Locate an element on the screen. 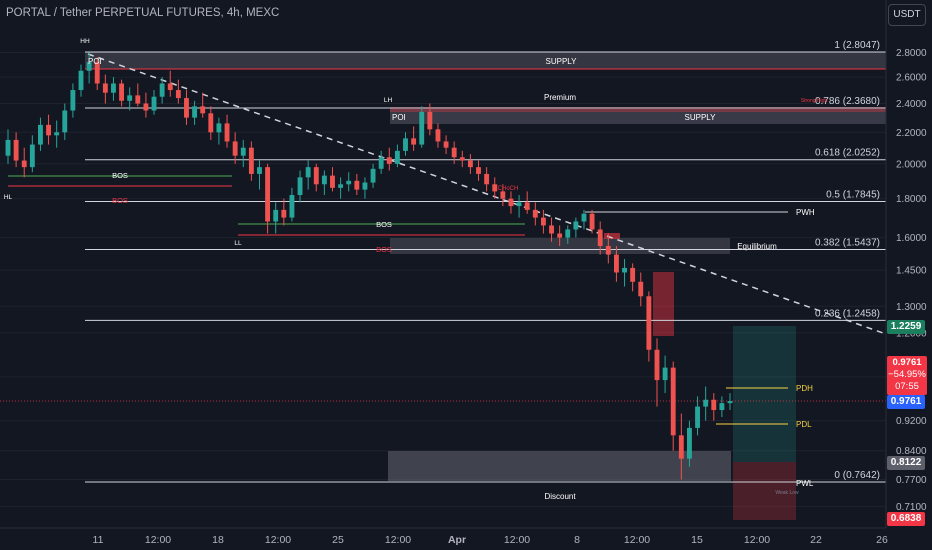  y-tick-1: 2.6000 is located at coordinates (911, 78).